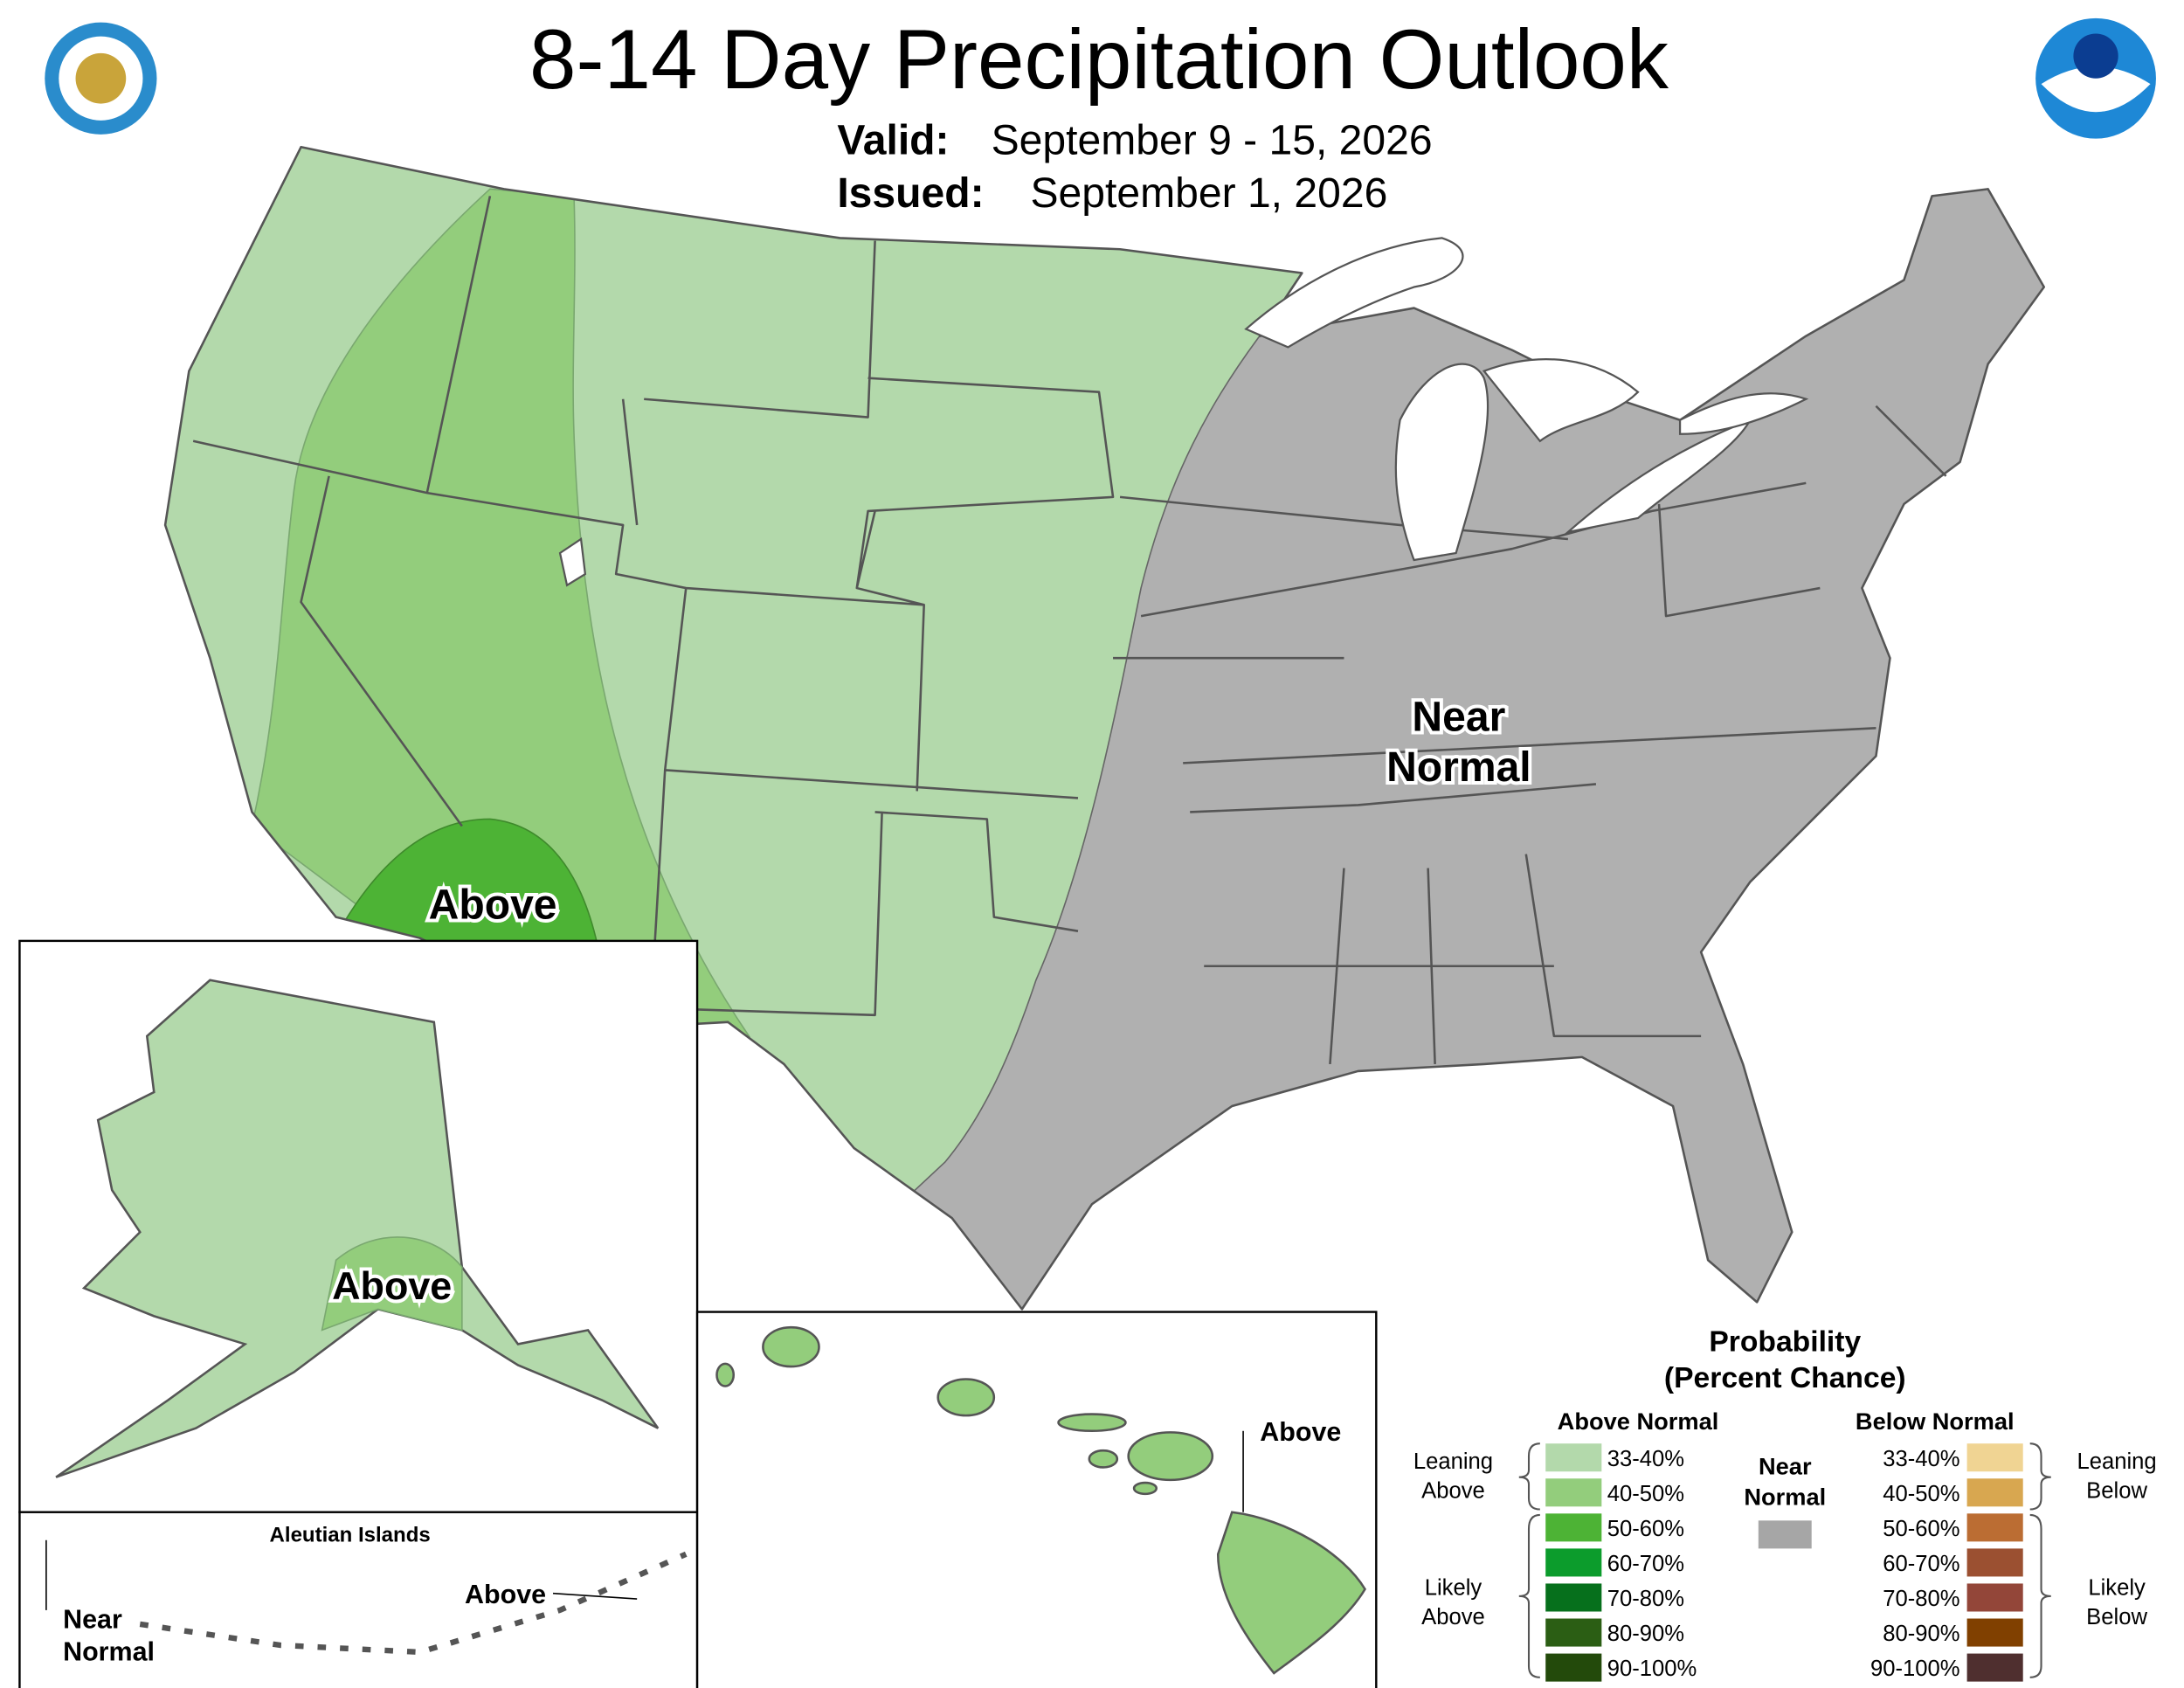 The height and width of the screenshot is (1688, 2184). What do you see at coordinates (350, 1534) in the screenshot?
I see `aleutian-title: Aleutian Islands` at bounding box center [350, 1534].